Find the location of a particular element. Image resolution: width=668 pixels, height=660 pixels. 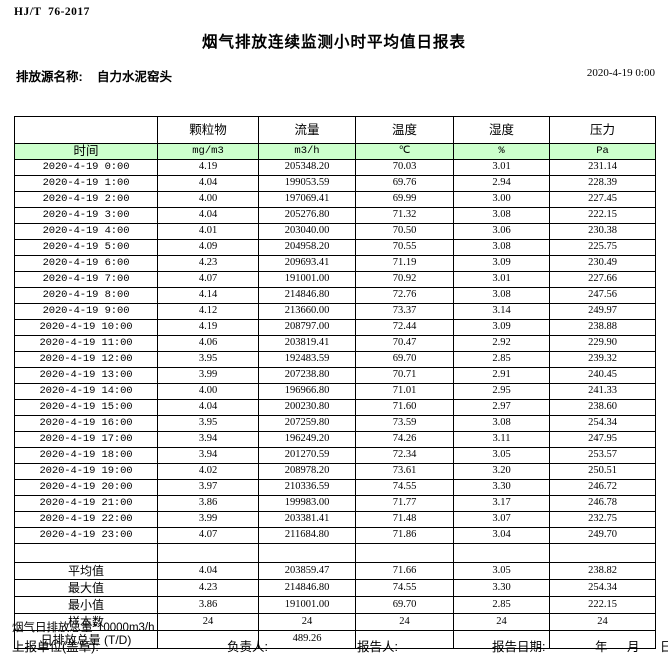

table-blank-row is located at coordinates (335, 553).